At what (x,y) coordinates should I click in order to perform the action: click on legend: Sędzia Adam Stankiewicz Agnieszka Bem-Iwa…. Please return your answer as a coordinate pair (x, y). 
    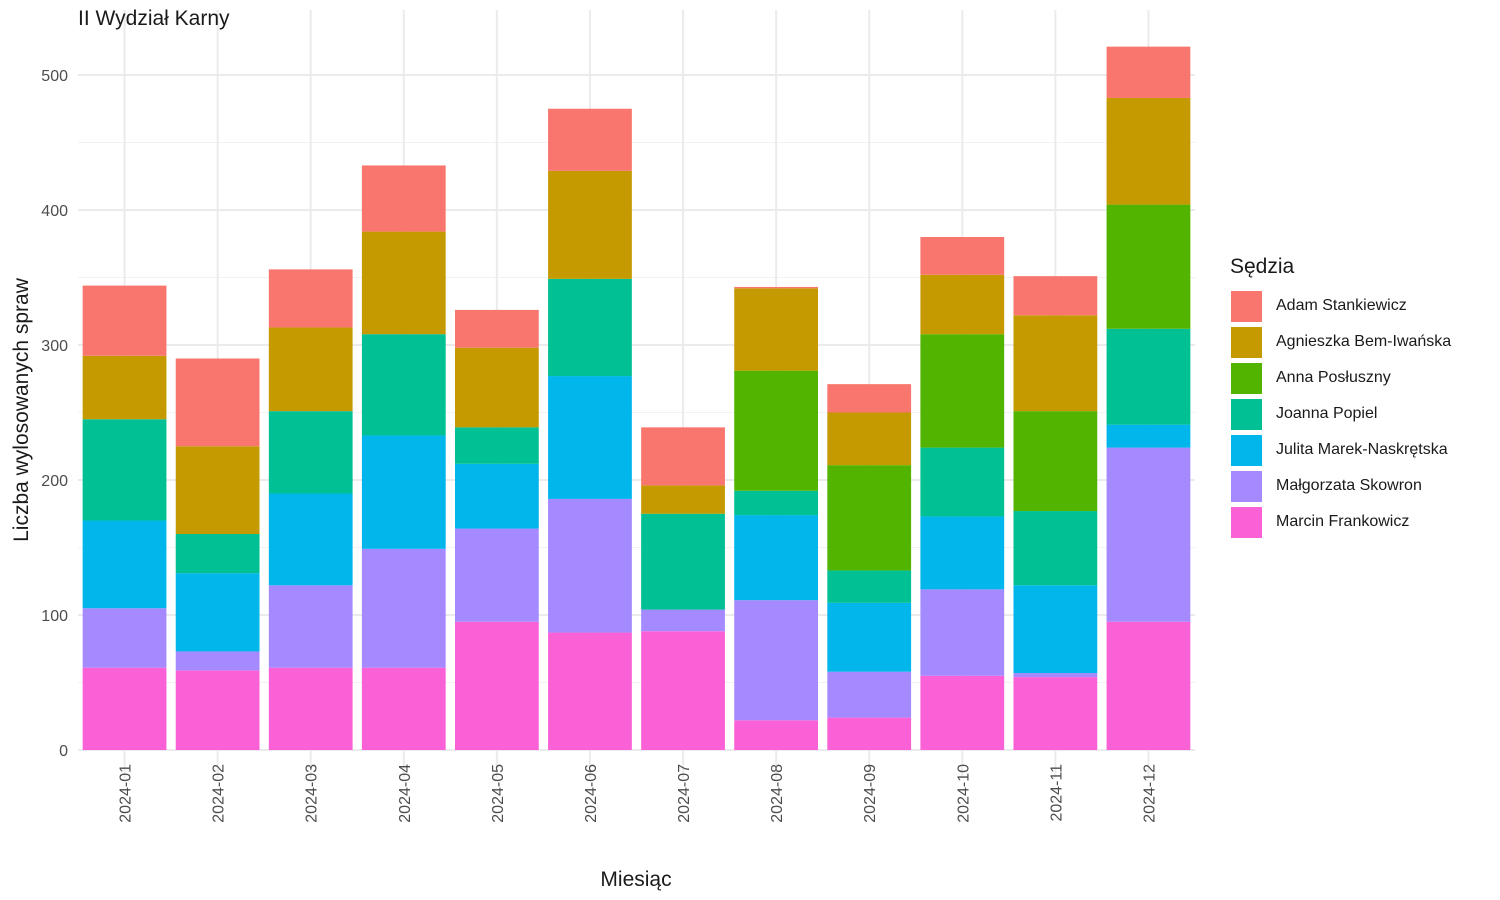
    Looking at the image, I should click on (1340, 397).